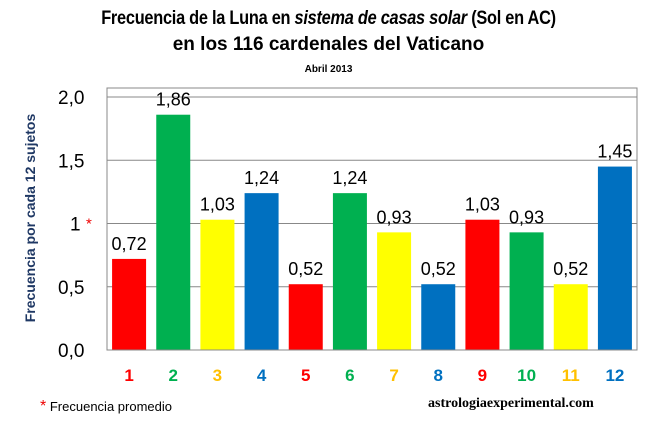 The image size is (657, 431). Describe the element at coordinates (526, 375) in the screenshot. I see `x-tick-label: 10` at that location.